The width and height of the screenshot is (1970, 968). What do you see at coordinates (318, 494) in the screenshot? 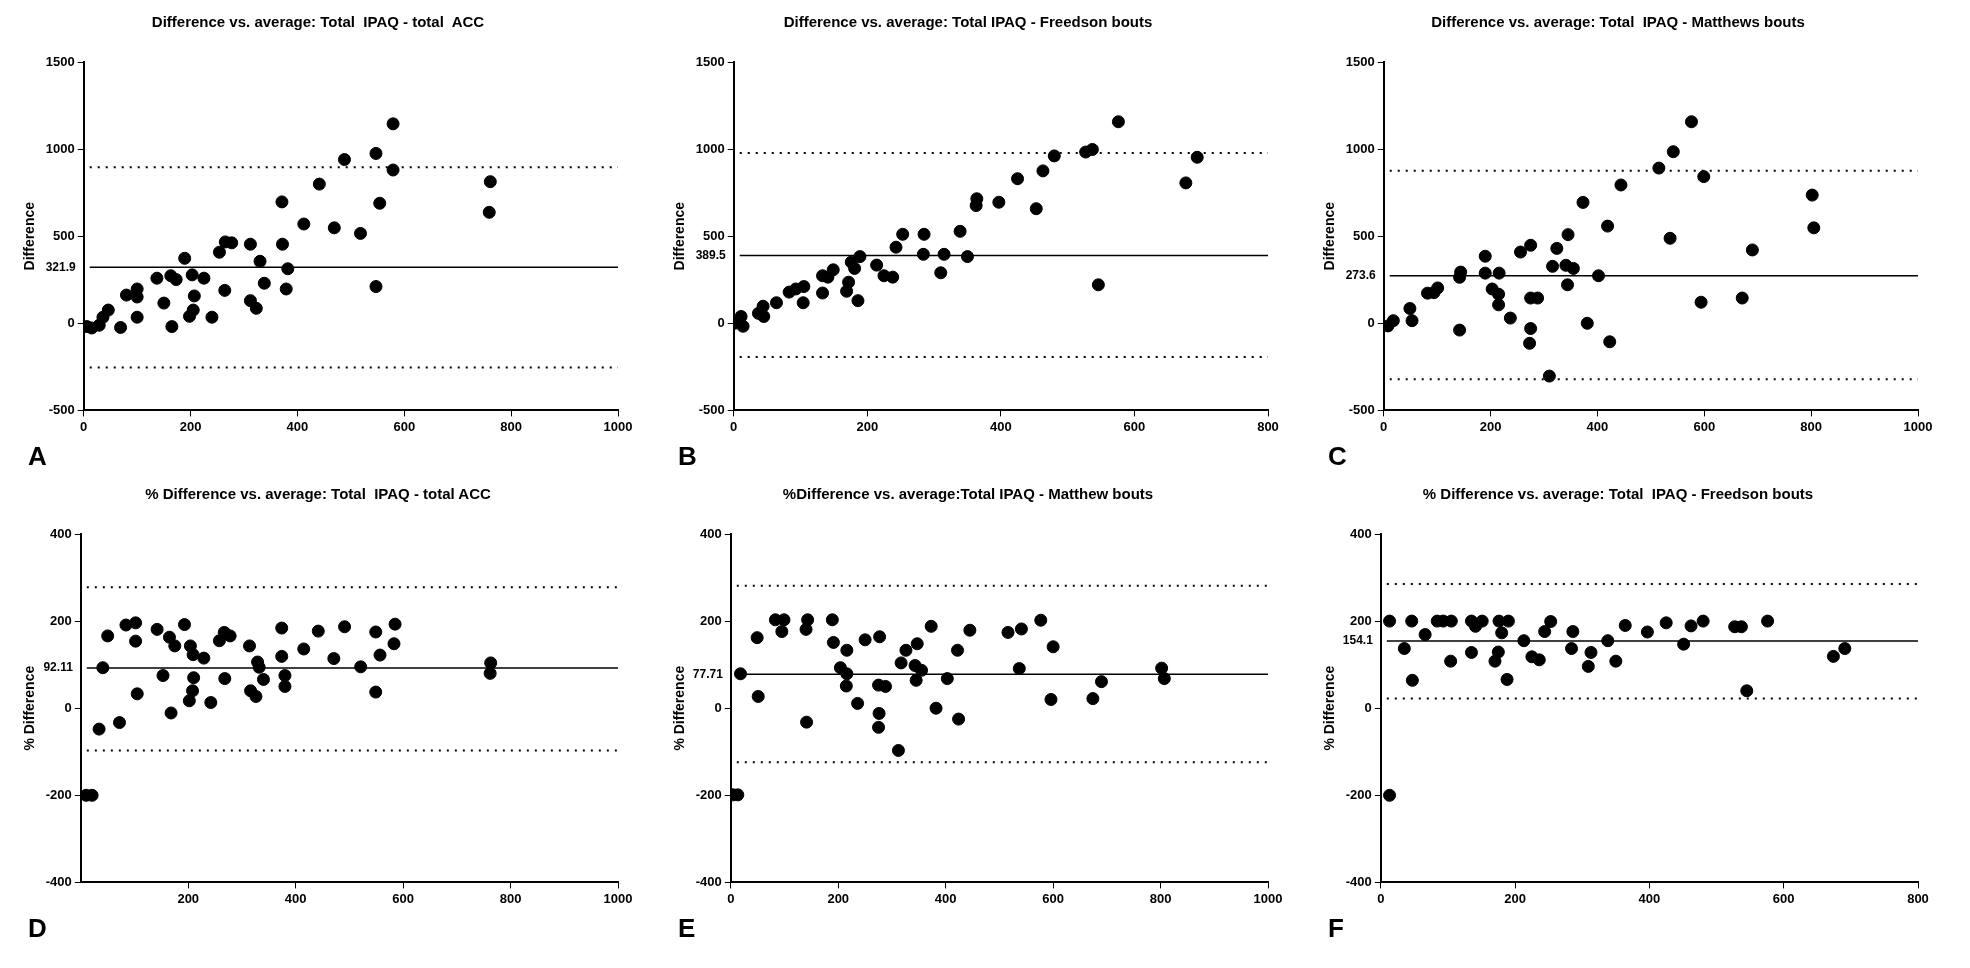
I see `chart-title: % Difference vs. average: Total IPAQ - total ACC` at bounding box center [318, 494].